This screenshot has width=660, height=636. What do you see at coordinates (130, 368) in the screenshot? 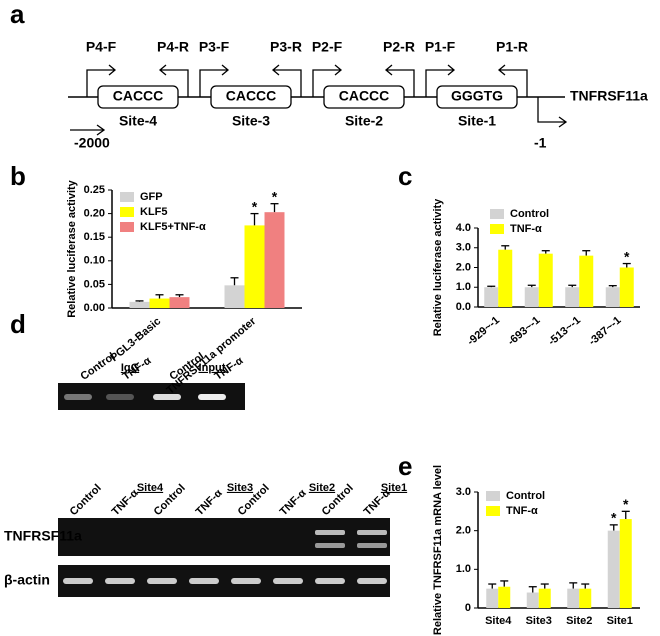
I see `gel-group: IgG` at bounding box center [130, 368].